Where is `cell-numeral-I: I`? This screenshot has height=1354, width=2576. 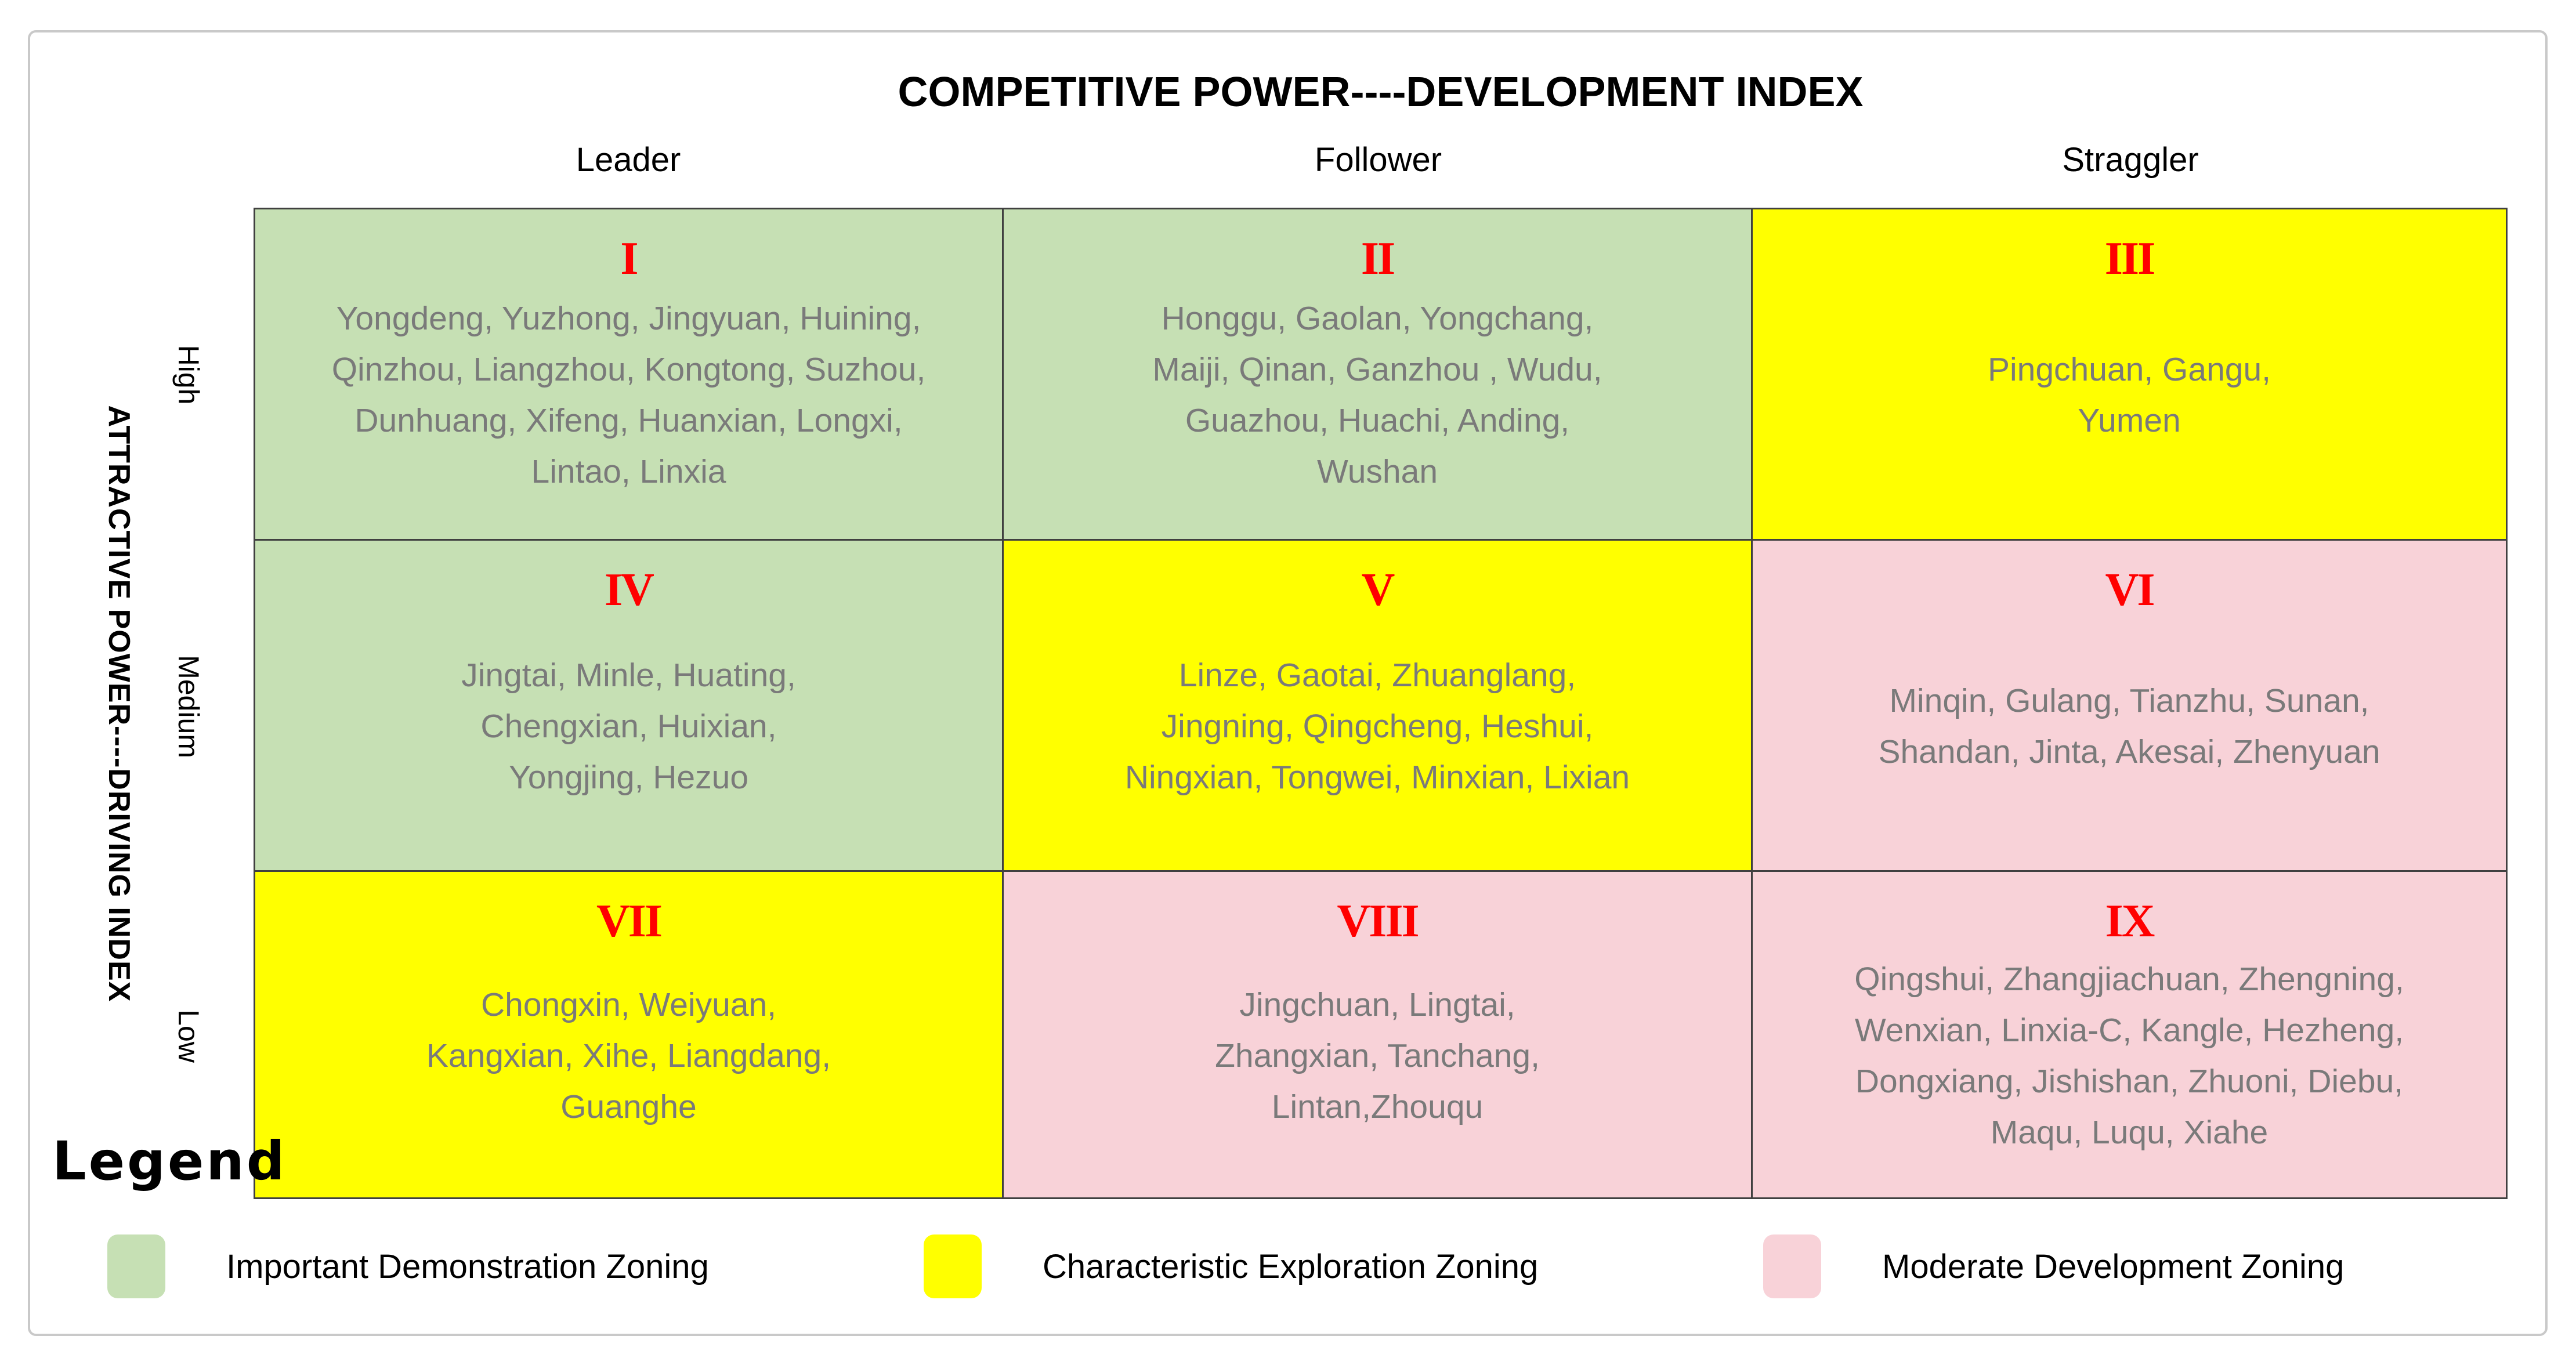 cell-numeral-I: I is located at coordinates (629, 258).